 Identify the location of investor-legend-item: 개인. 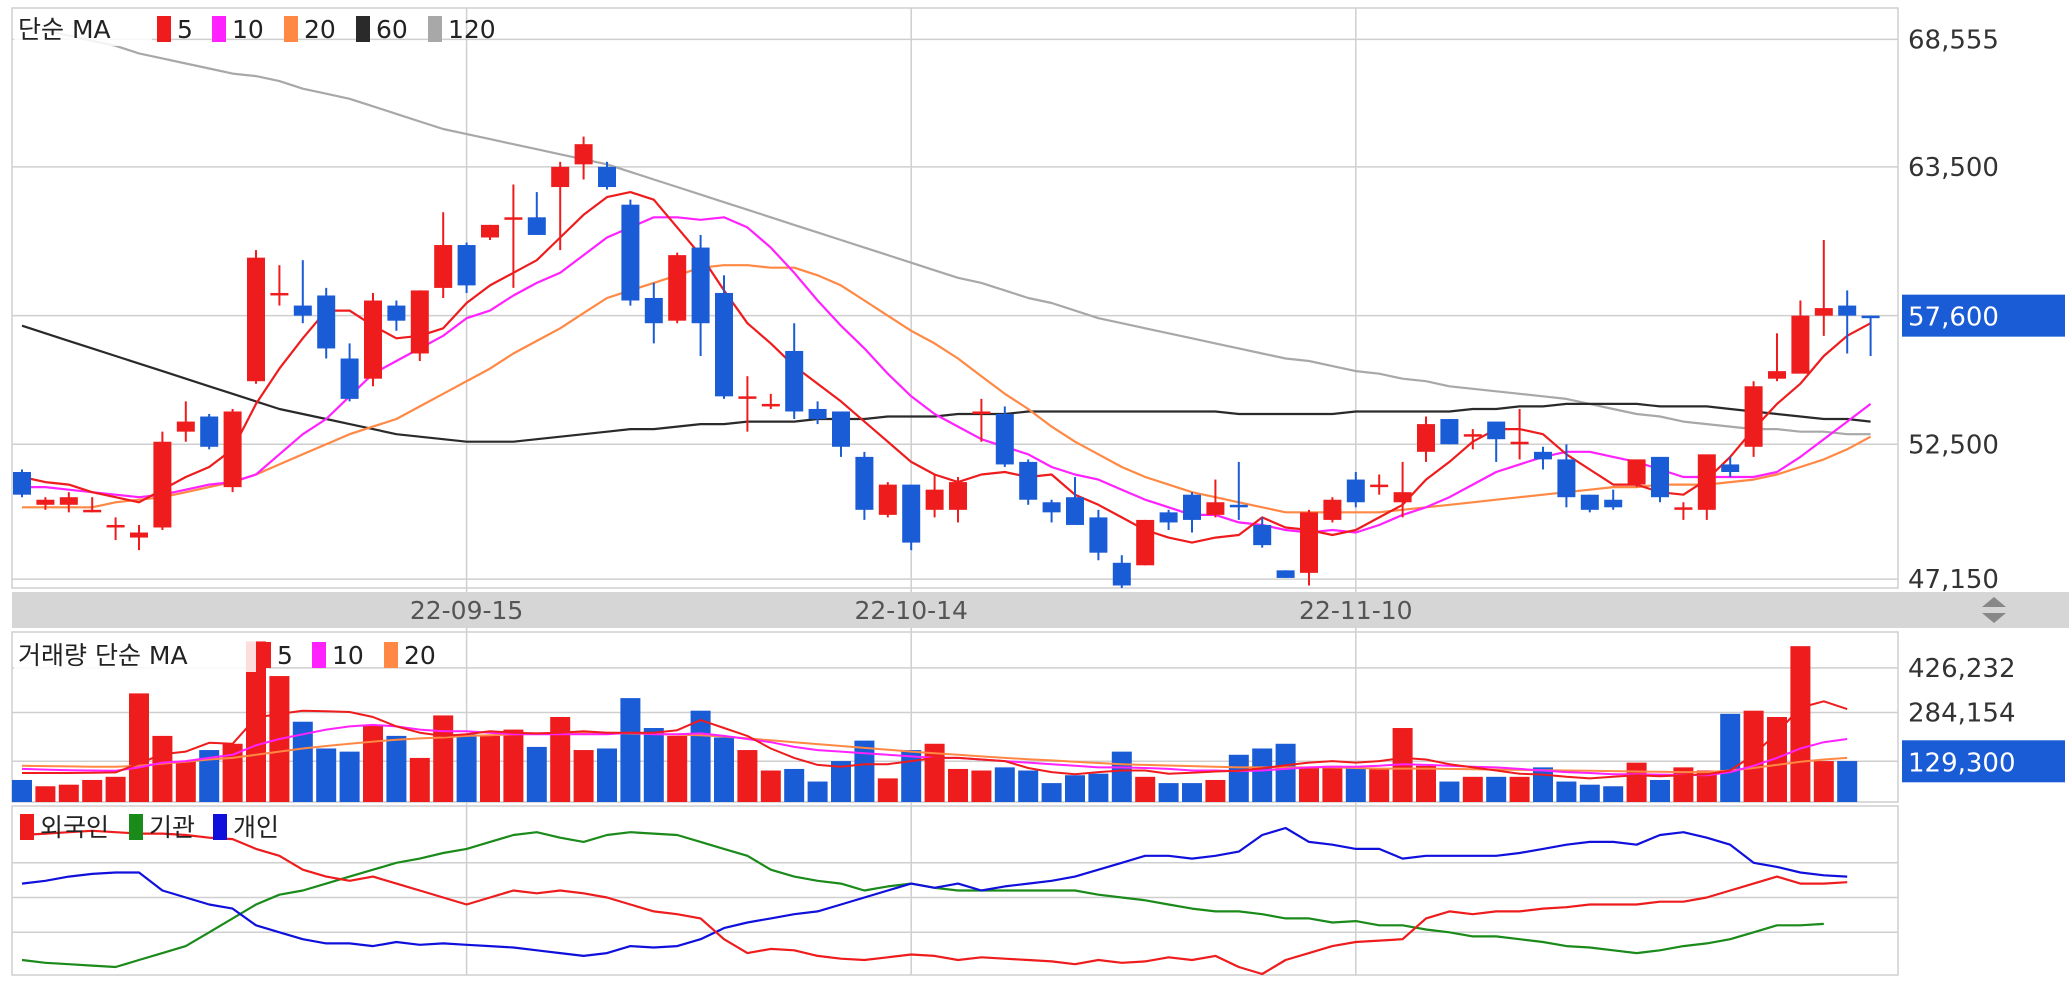
(246, 827).